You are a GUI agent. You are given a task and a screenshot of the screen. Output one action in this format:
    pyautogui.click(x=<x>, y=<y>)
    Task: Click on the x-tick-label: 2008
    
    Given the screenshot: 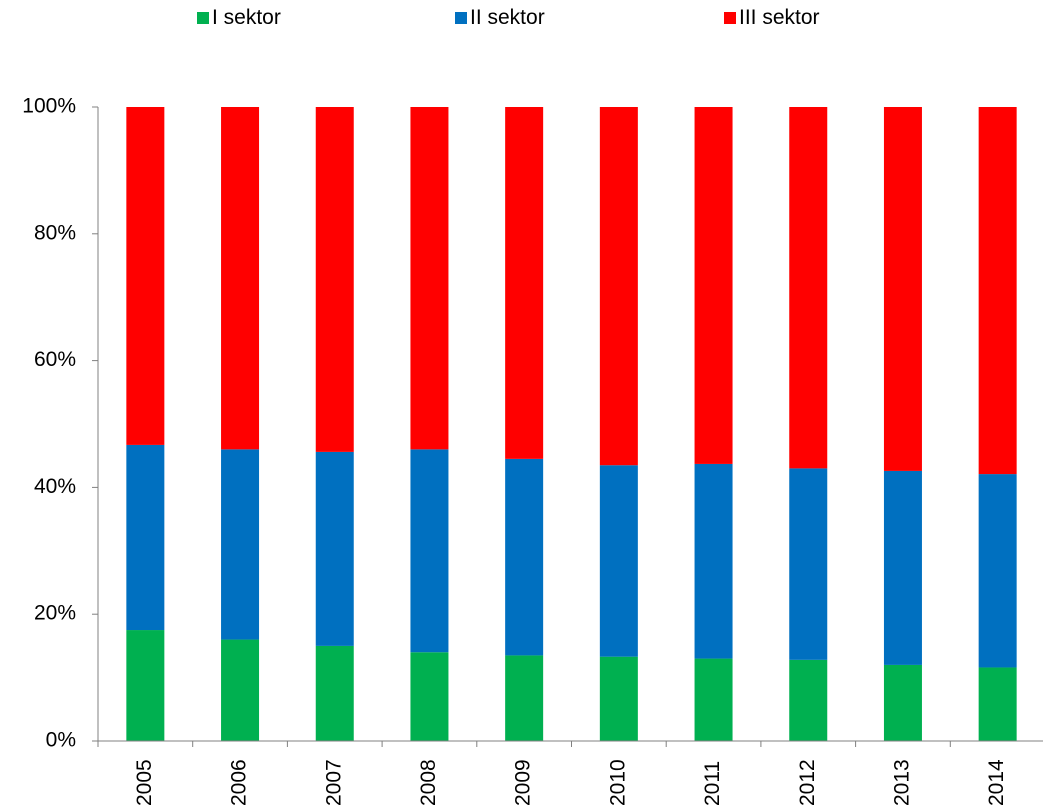 What is the action you would take?
    pyautogui.click(x=428, y=782)
    